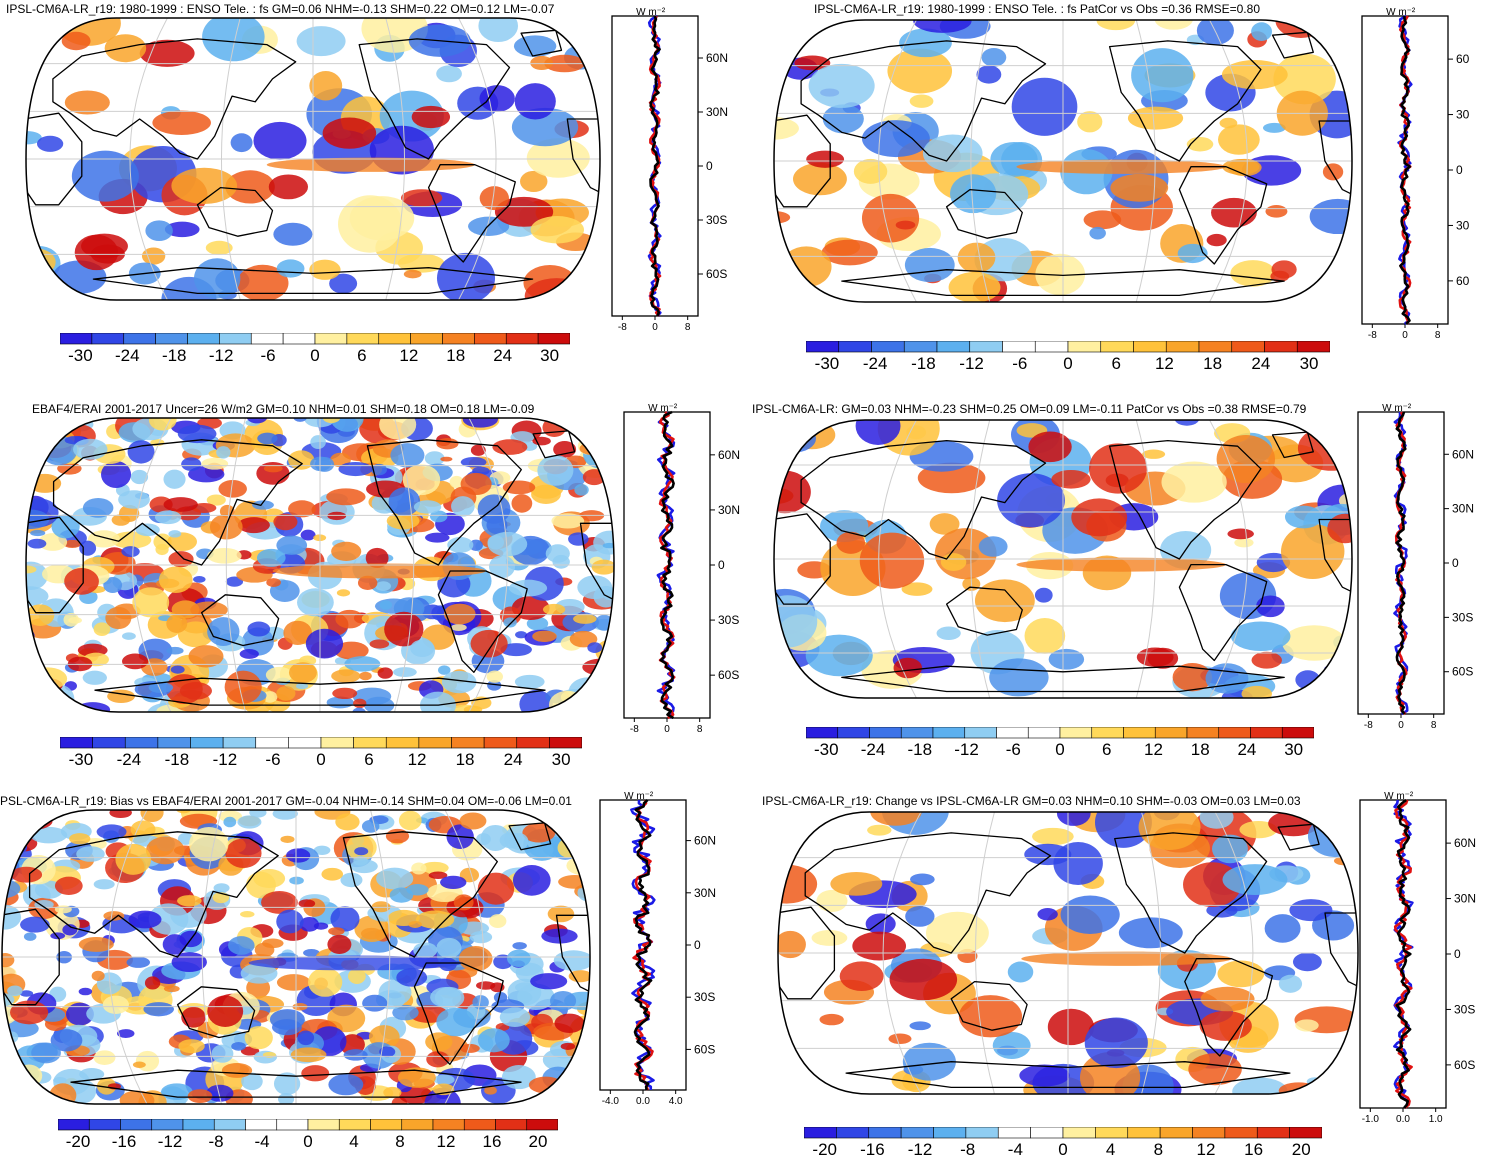 The height and width of the screenshot is (1162, 1496). Describe the element at coordinates (1463, 115) in the screenshot. I see `latitude-label: 30` at that location.